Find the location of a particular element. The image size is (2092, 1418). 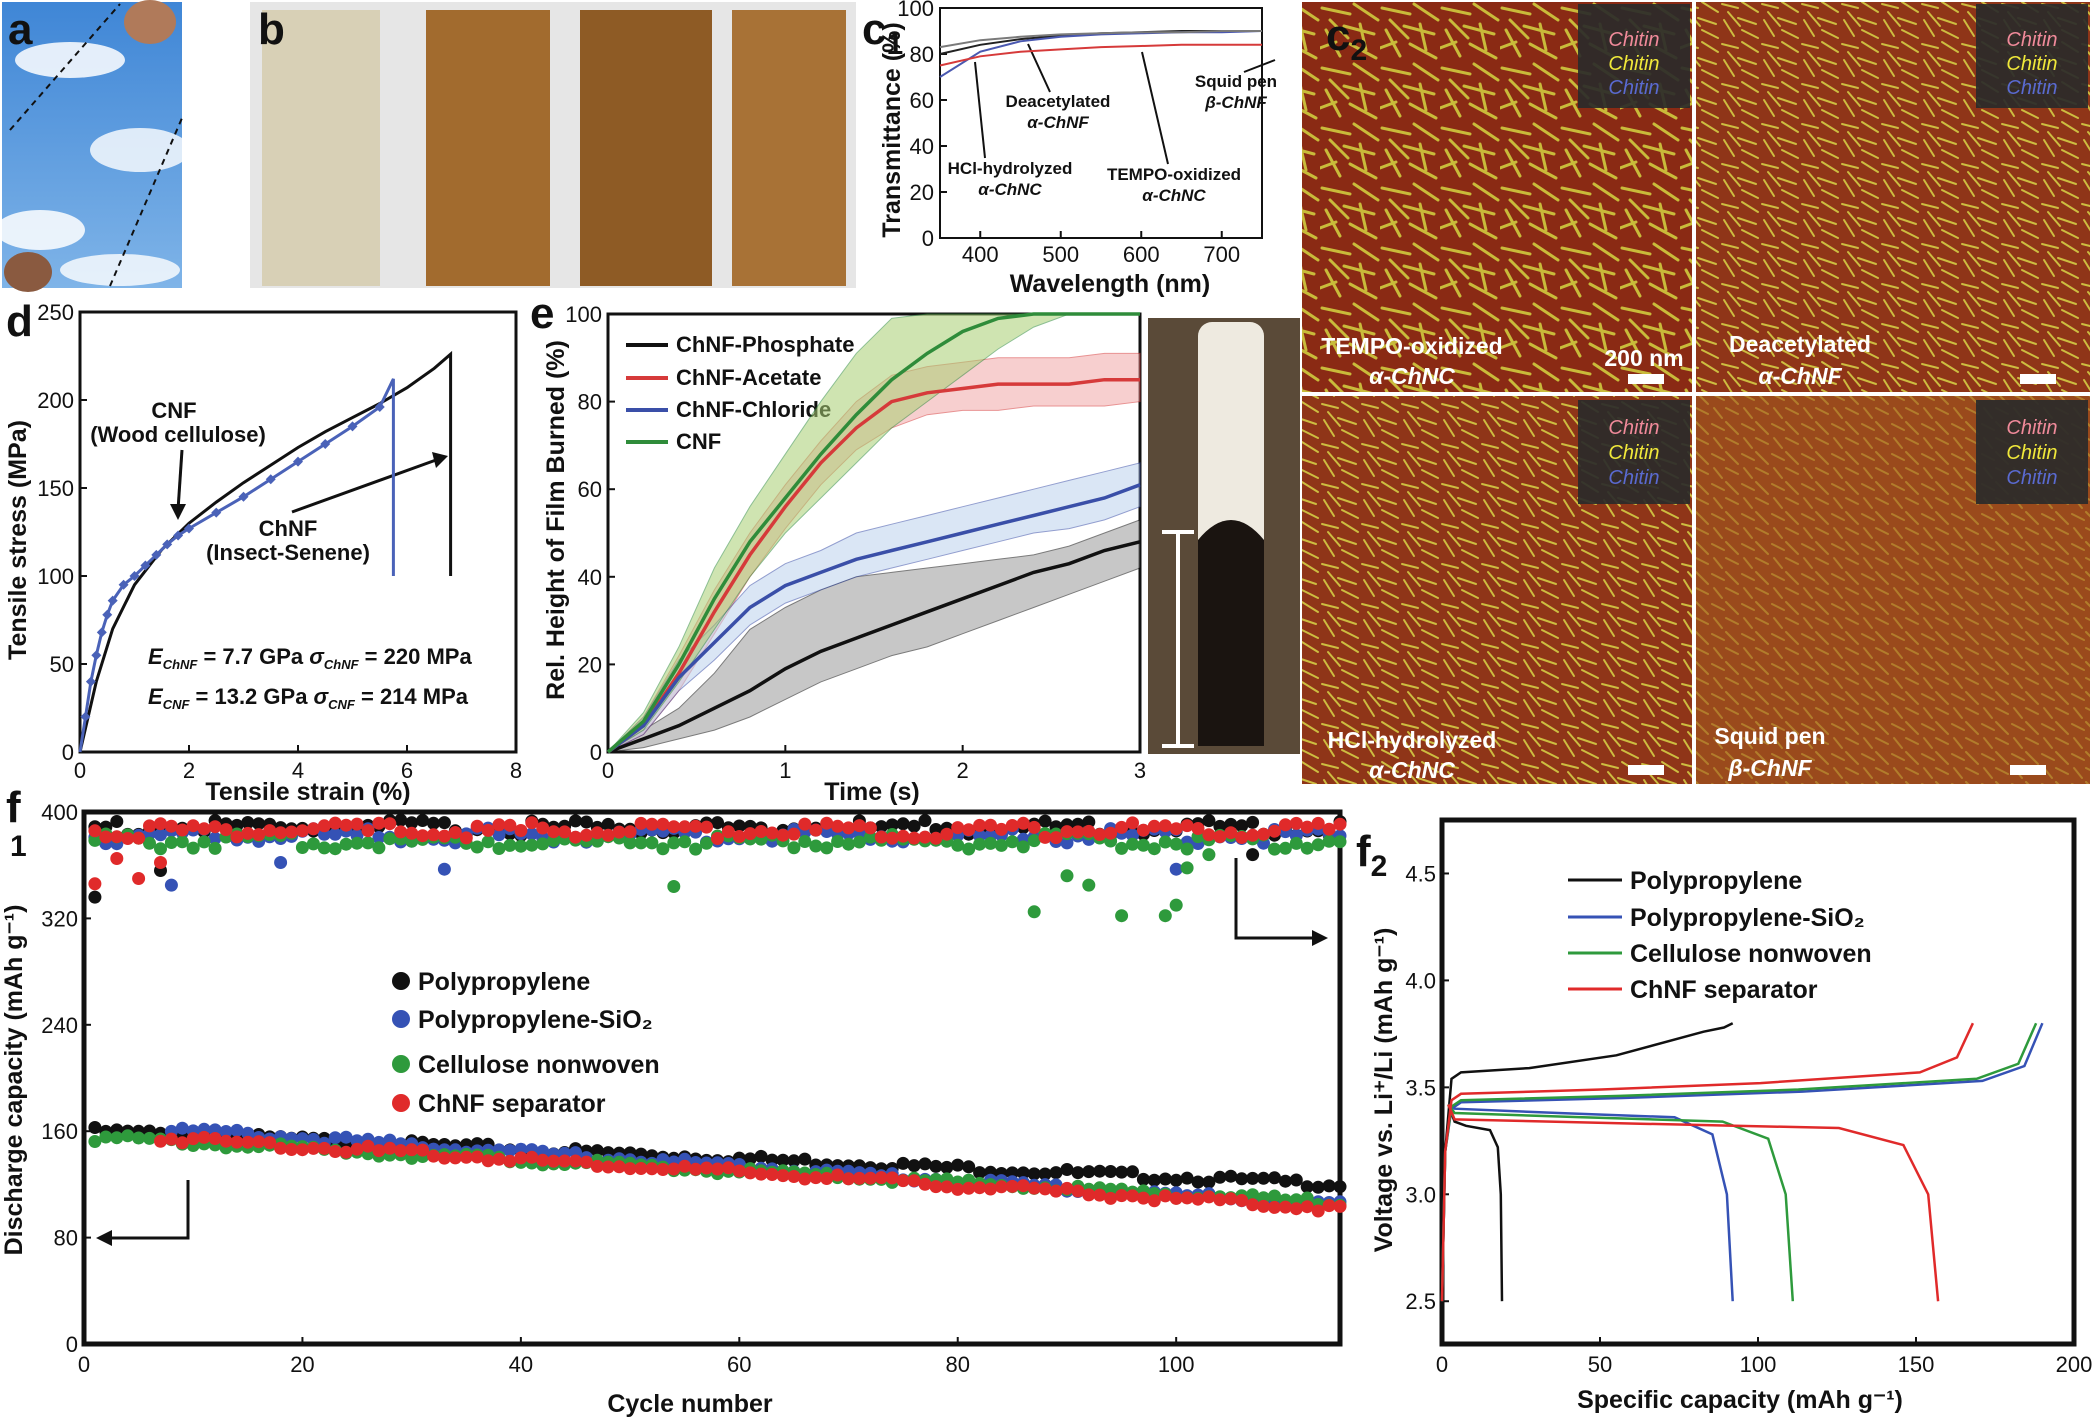

panel-label-b: b is located at coordinates (271, 29).